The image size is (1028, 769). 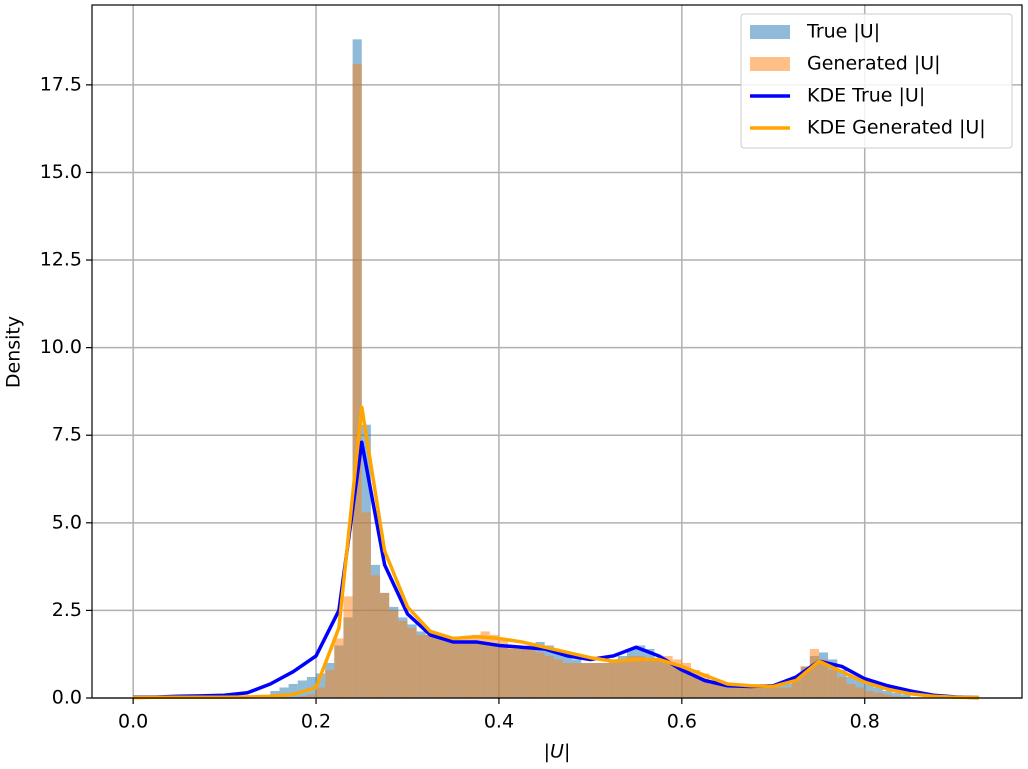 I want to click on x-tick-label: 0.0, so click(x=133, y=722).